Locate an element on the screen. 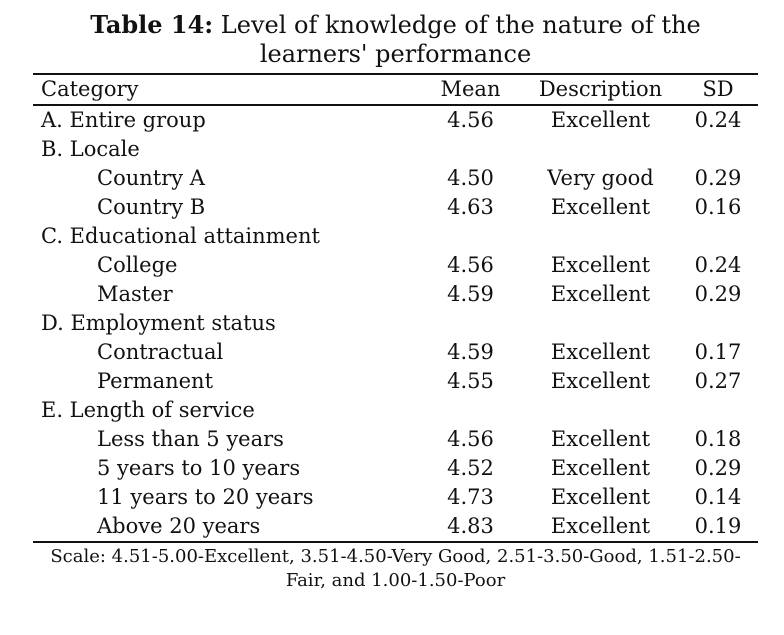  table-row: Country A 4.50 Very good 0.29 is located at coordinates (395, 178).